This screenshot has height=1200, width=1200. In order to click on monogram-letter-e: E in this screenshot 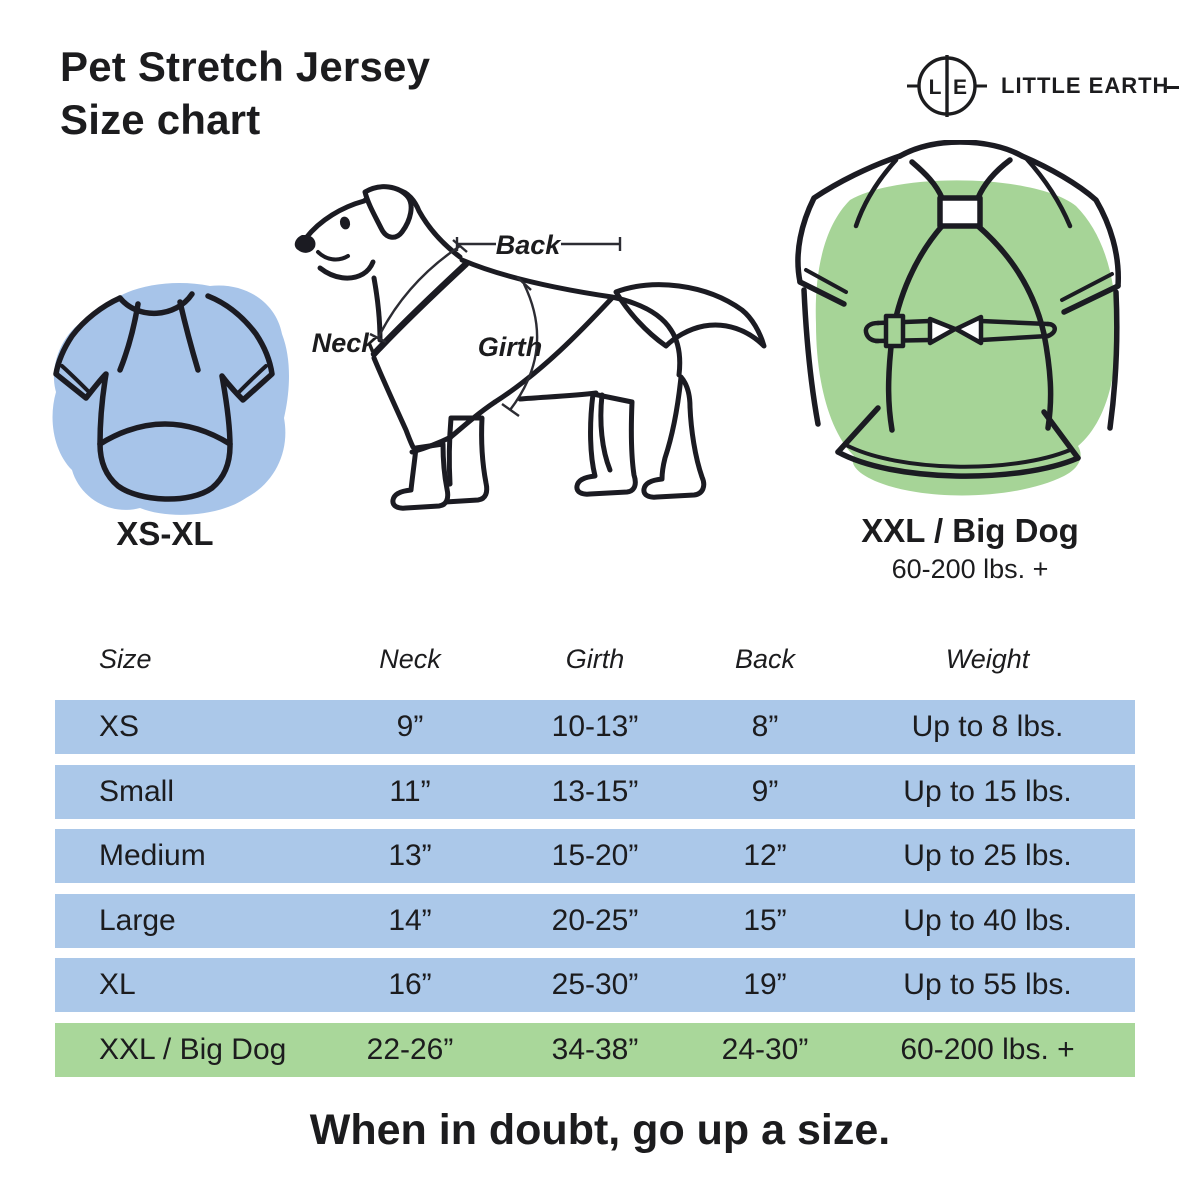, I will do `click(960, 87)`.